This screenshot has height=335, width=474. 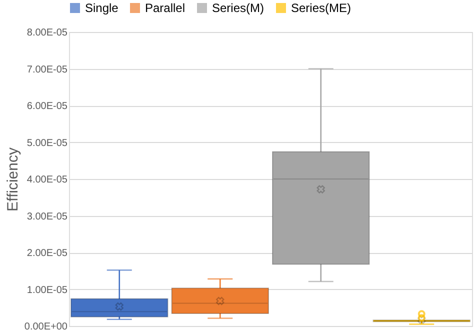 What do you see at coordinates (47, 143) in the screenshot?
I see `y-tick-label: 5.00E-05` at bounding box center [47, 143].